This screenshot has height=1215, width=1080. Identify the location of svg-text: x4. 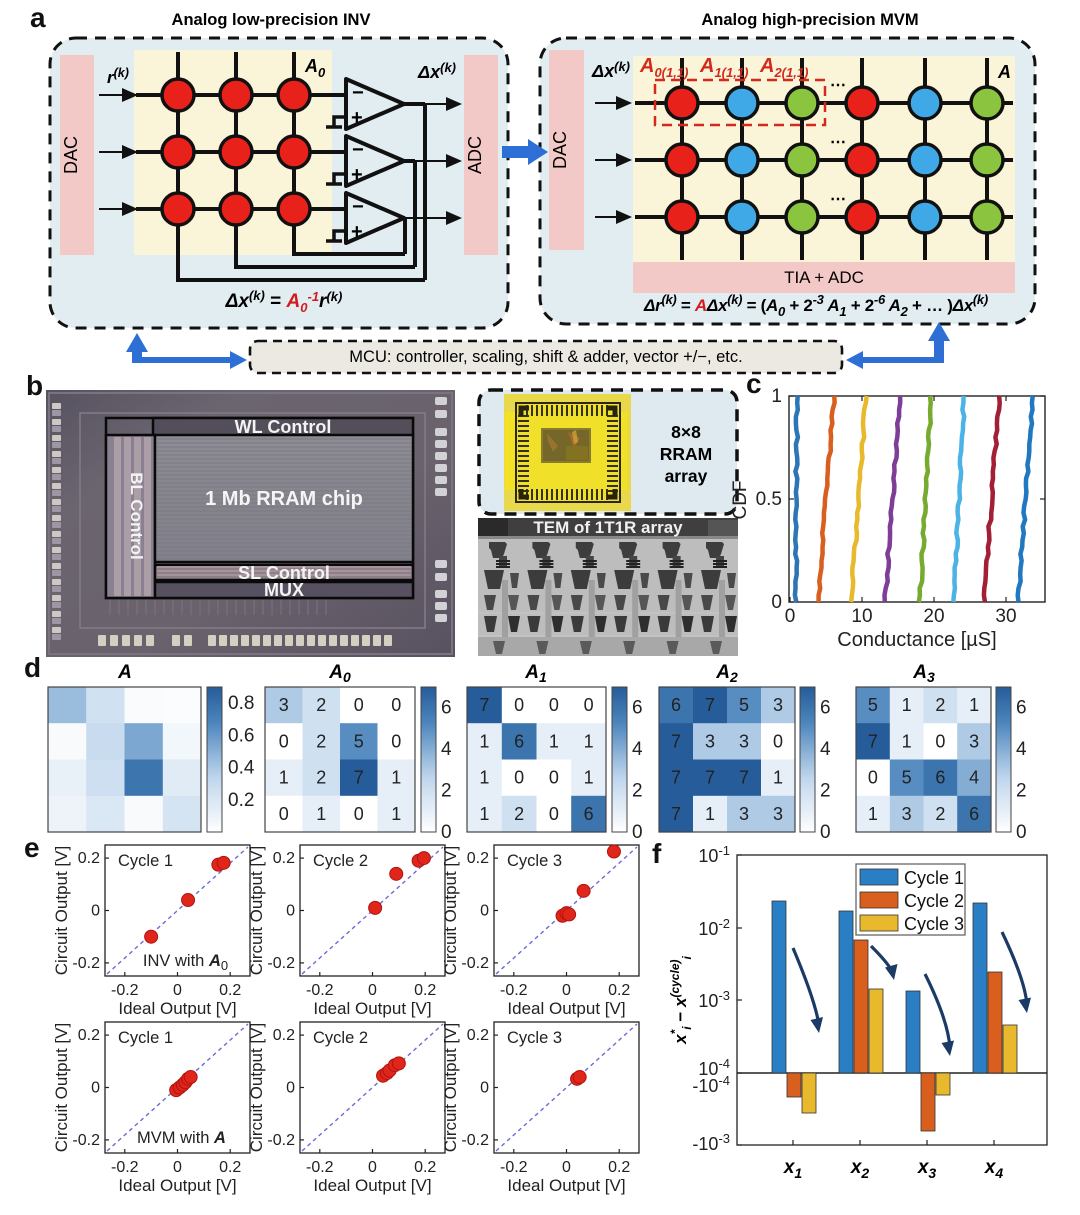
(994, 1169).